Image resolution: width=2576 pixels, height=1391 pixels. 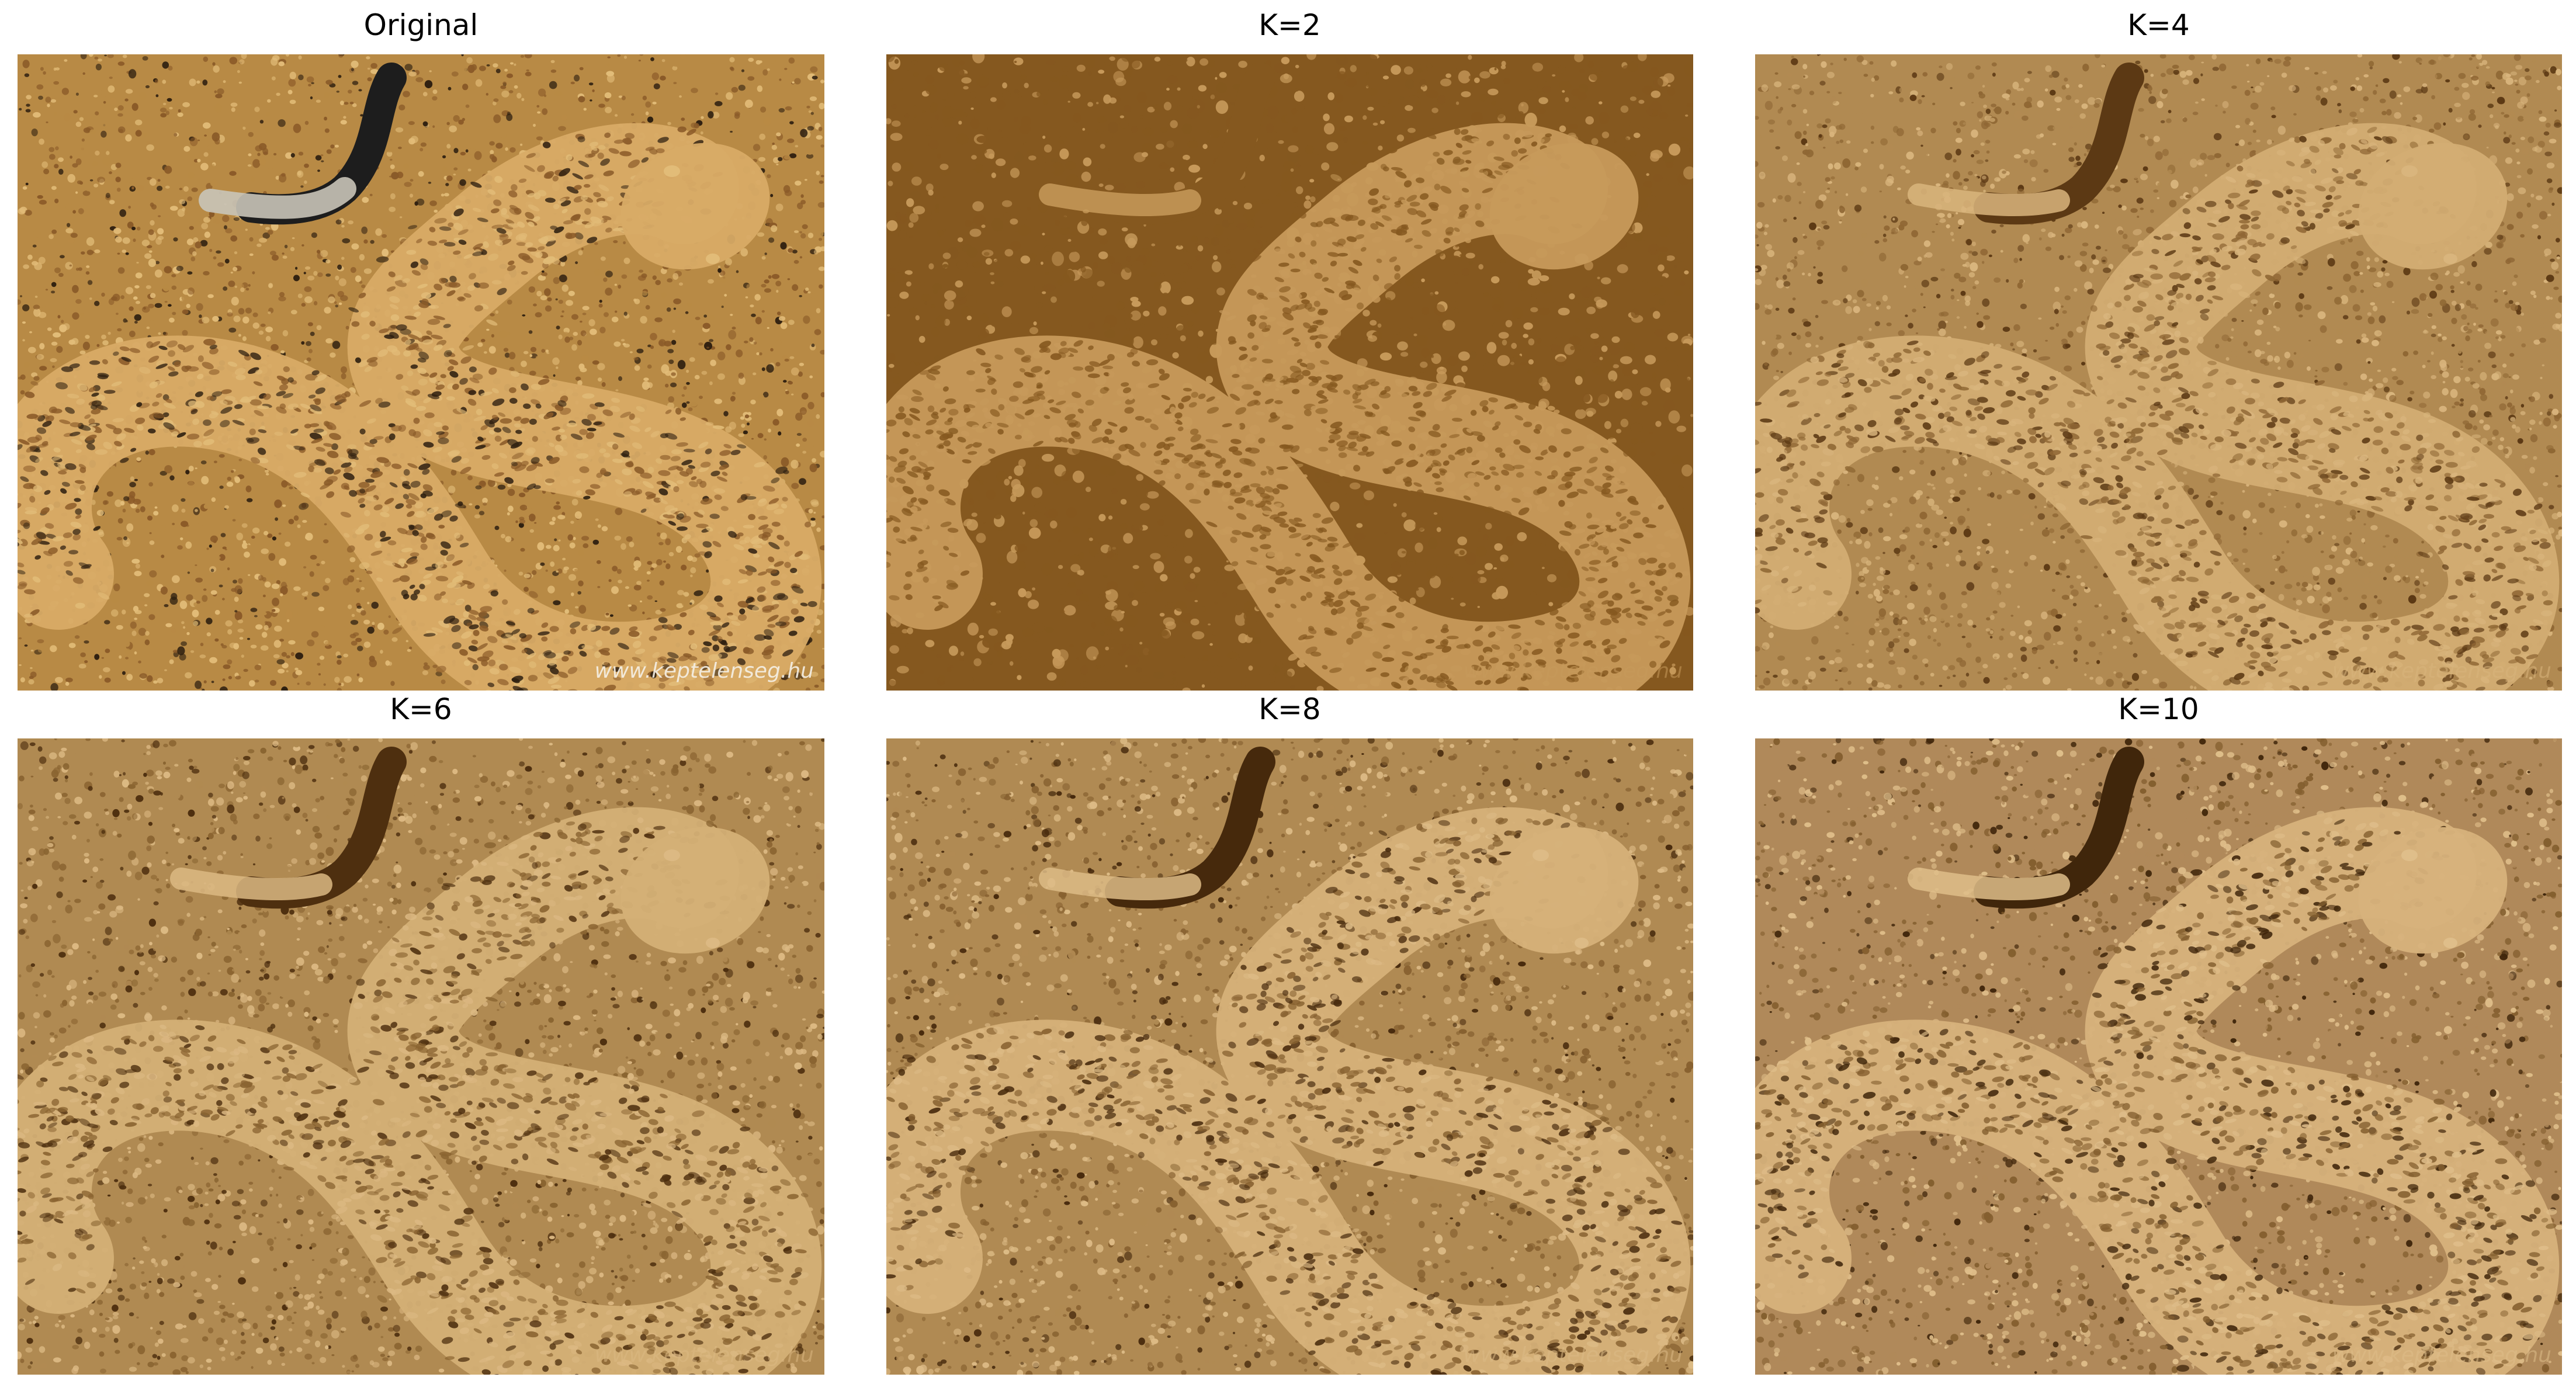 I want to click on panel-title: K=2, so click(x=1289, y=25).